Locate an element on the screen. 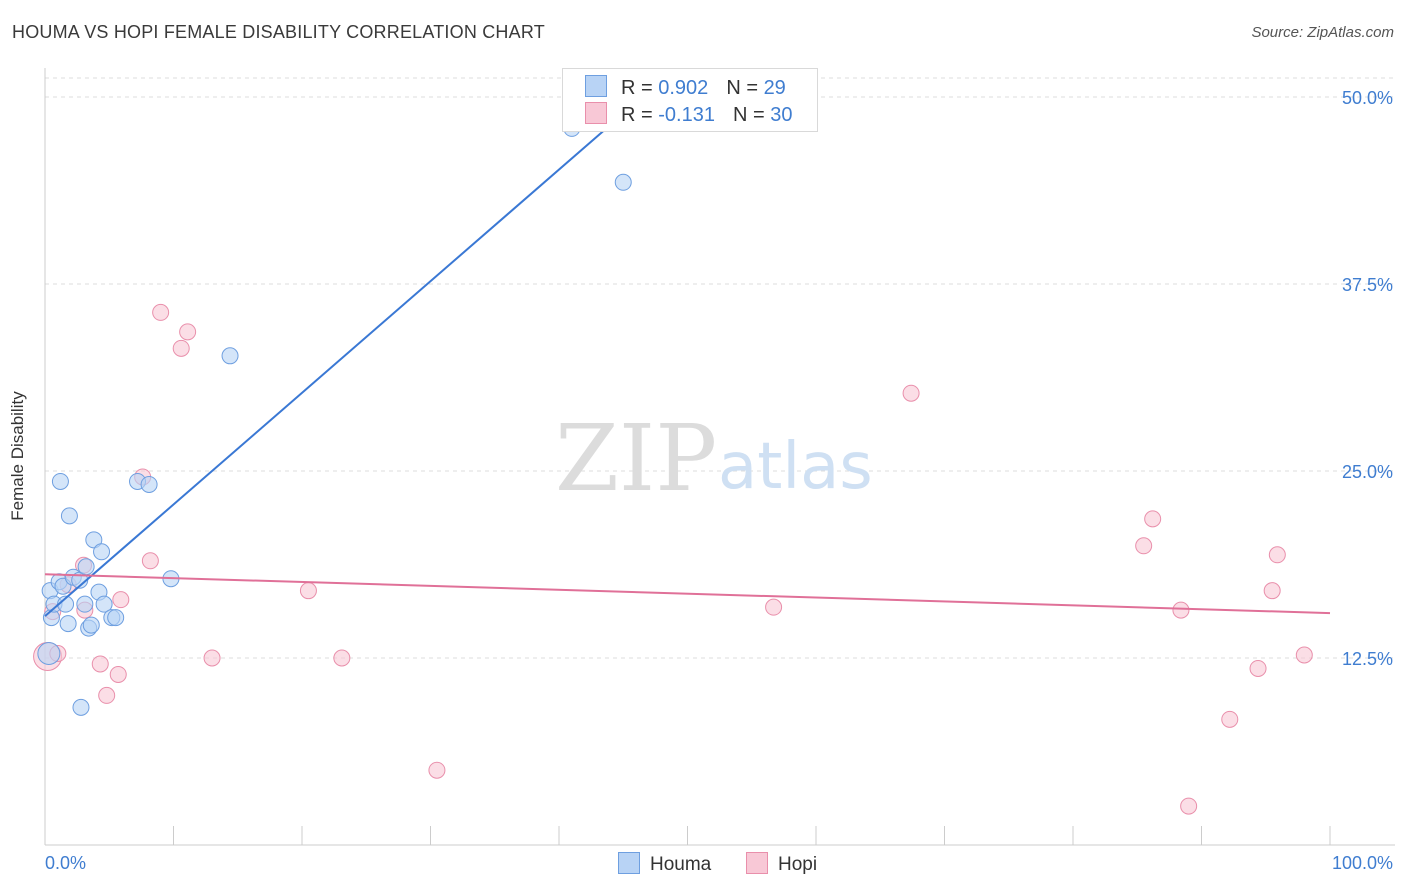 This screenshot has width=1406, height=892. y-tick-label: 12.5% is located at coordinates (1367, 659).